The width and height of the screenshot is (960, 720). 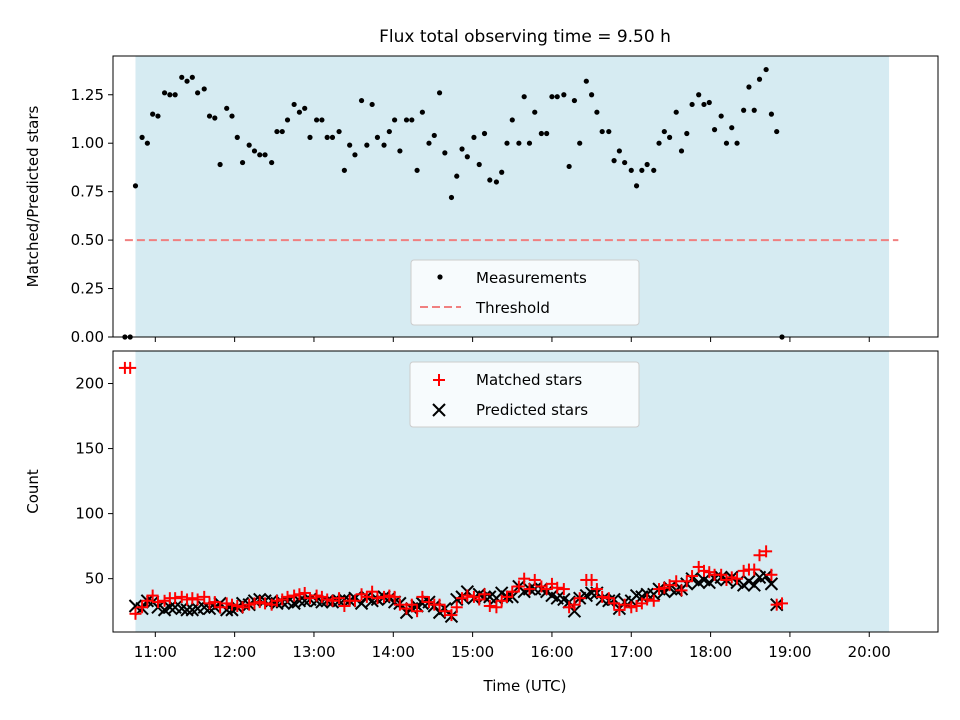 What do you see at coordinates (531, 278) in the screenshot?
I see `legend-measurements-label: Measurements` at bounding box center [531, 278].